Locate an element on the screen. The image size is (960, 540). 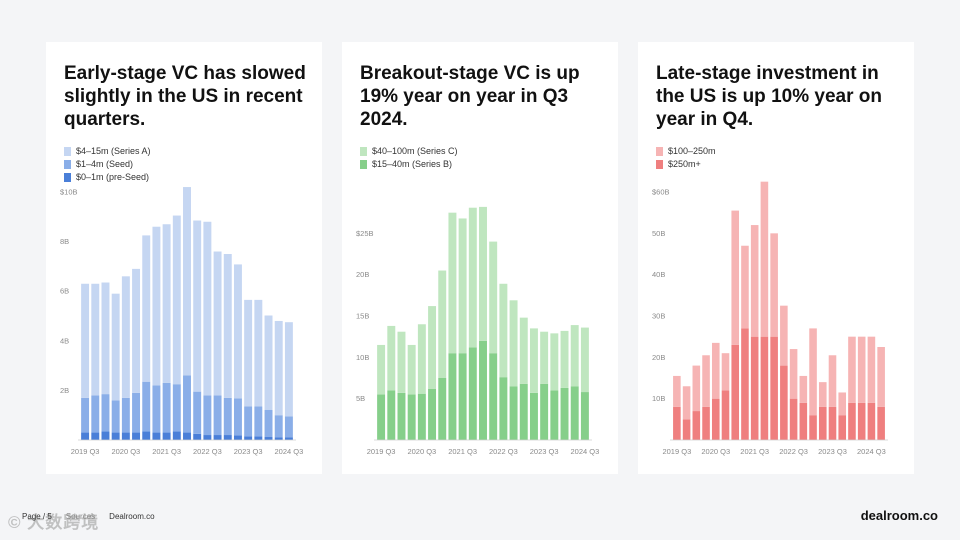
x-tick-label: 2020 Q3 is located at coordinates (715, 451).